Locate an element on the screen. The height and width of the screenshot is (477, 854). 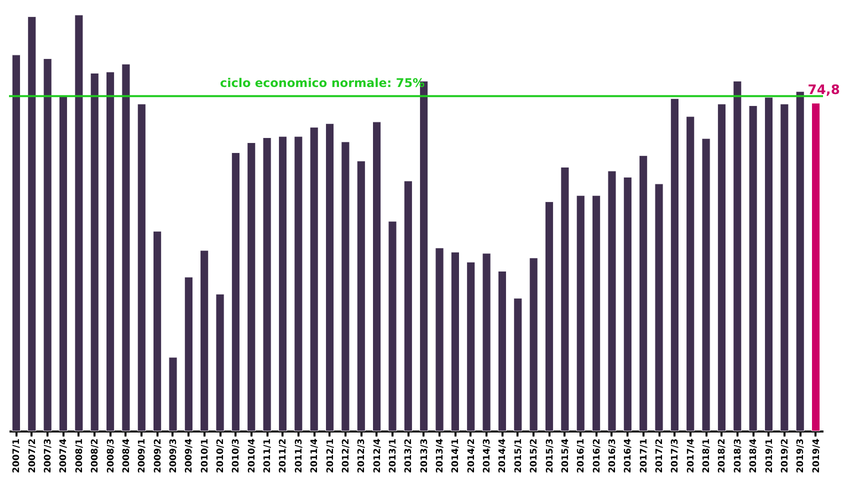
x-tick-label: 2013/3 is located at coordinates (425, 456).